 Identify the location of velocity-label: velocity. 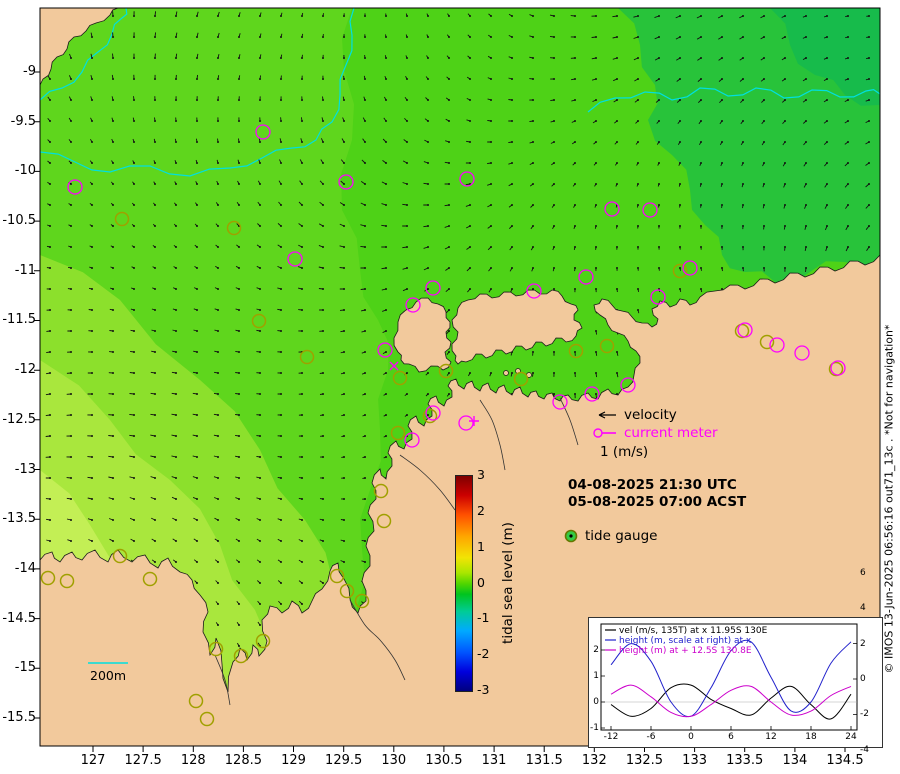
(650, 415).